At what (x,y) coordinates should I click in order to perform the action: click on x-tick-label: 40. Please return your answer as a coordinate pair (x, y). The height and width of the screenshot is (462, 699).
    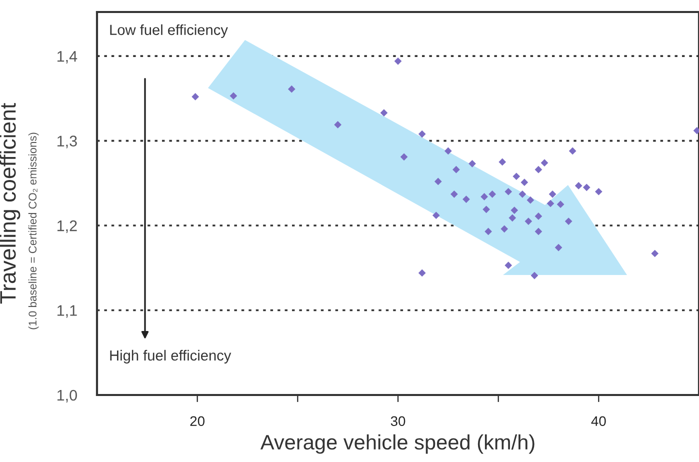
    Looking at the image, I should click on (598, 421).